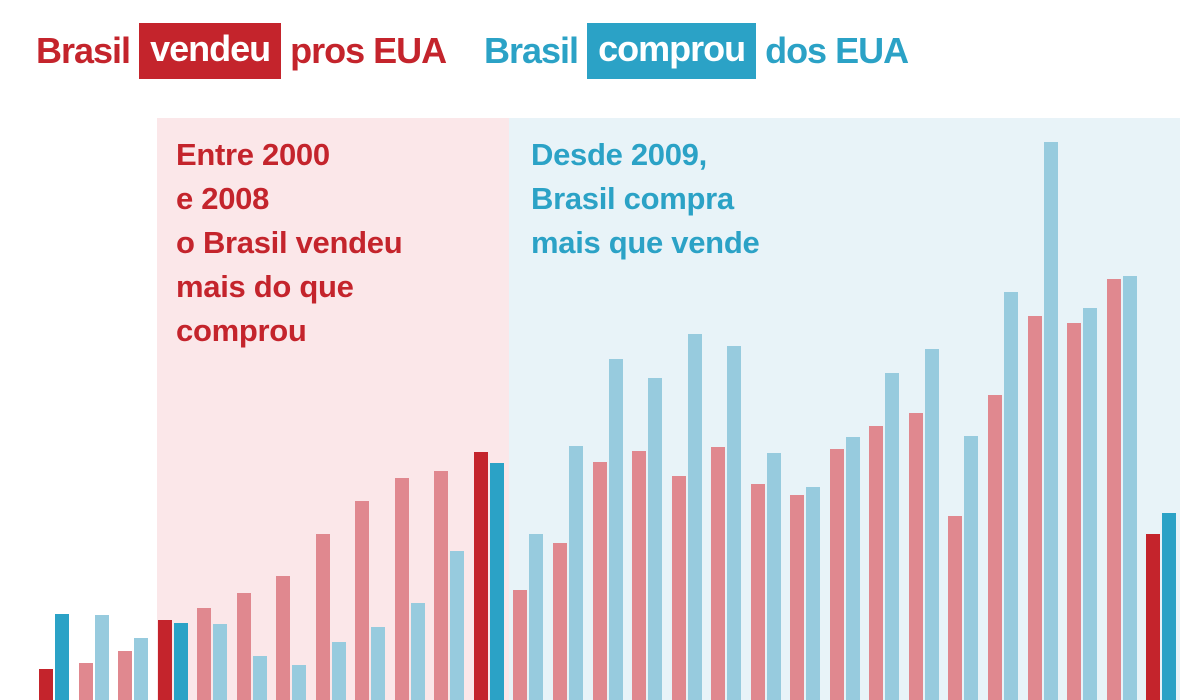  What do you see at coordinates (102, 657) in the screenshot?
I see `bar-bought-1998` at bounding box center [102, 657].